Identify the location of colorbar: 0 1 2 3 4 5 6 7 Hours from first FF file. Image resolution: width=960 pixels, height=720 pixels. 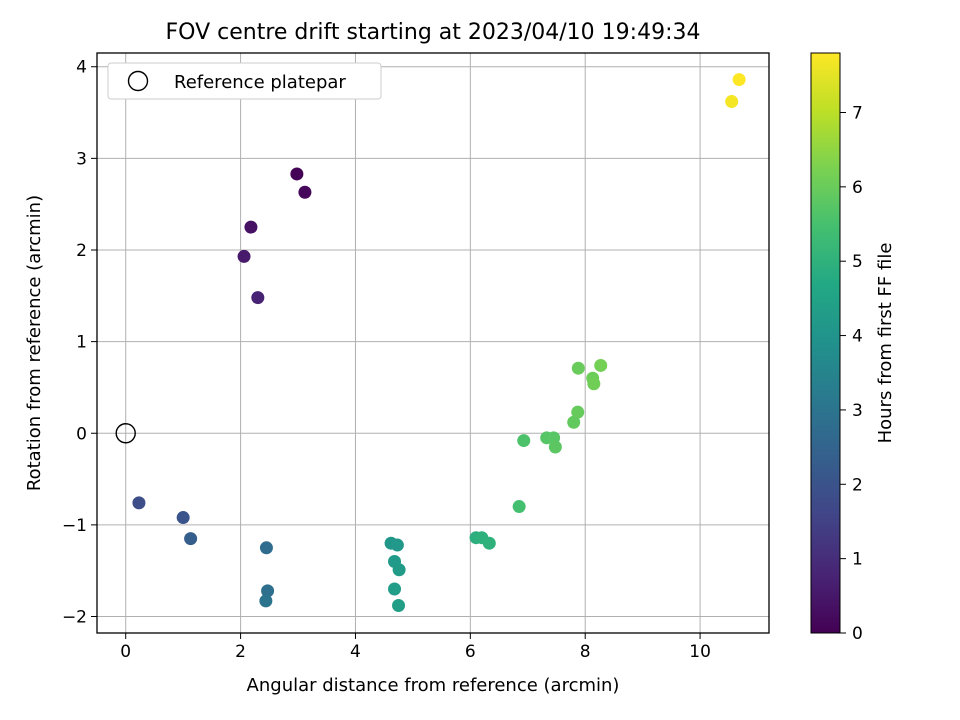
(853, 348).